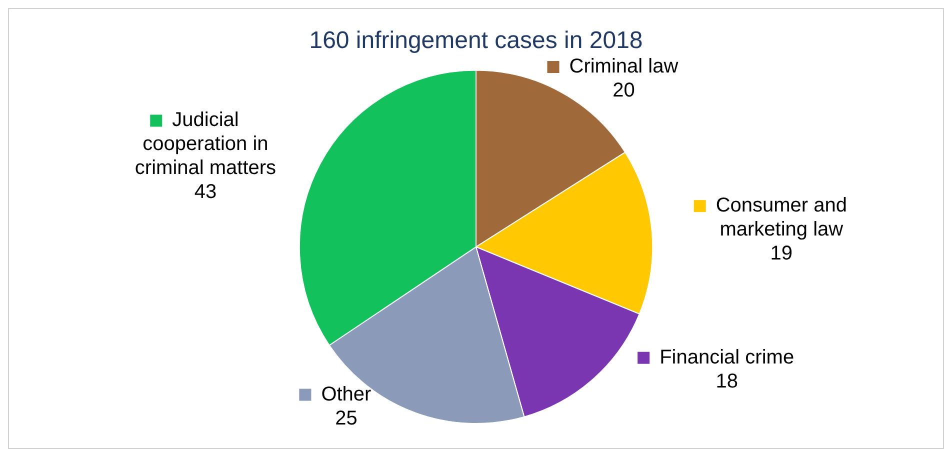 This screenshot has height=457, width=952. Describe the element at coordinates (727, 357) in the screenshot. I see `legend-label: Financial crime` at that location.